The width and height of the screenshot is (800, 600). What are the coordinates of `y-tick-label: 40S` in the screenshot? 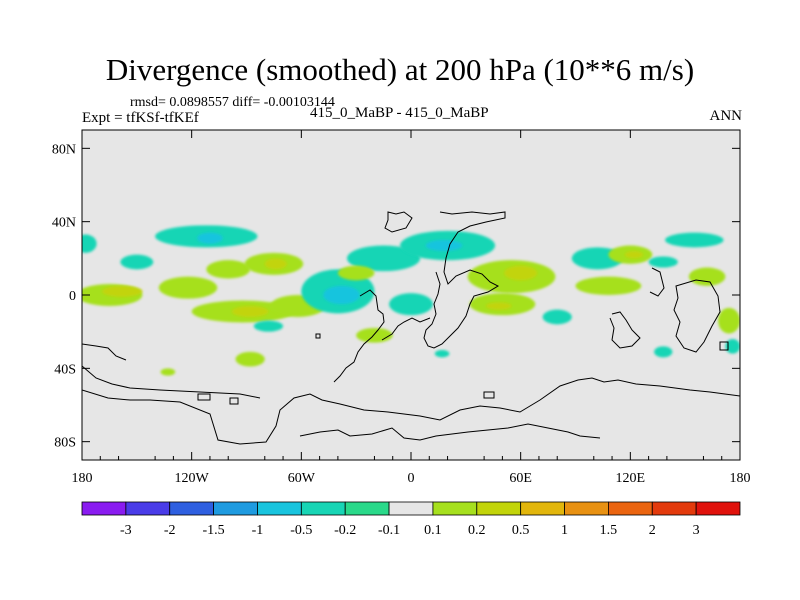 It's located at (65, 369).